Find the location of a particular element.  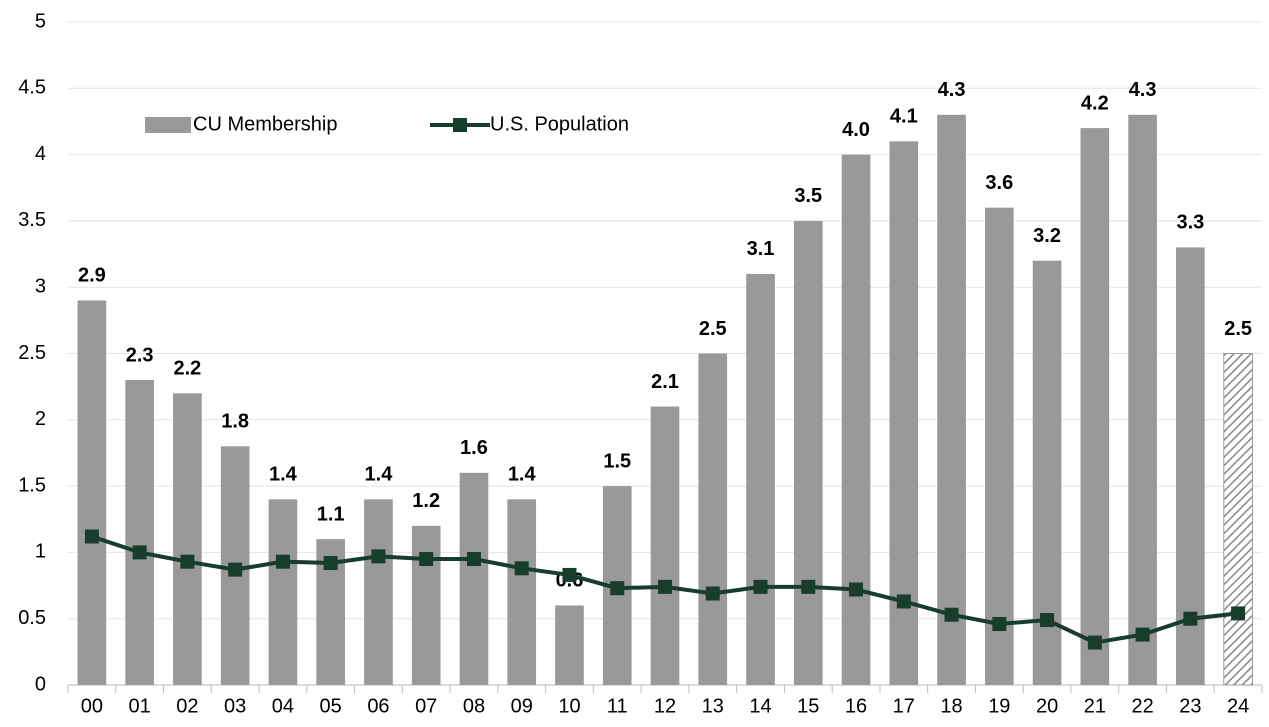

value-label: 2.9 is located at coordinates (92, 276).